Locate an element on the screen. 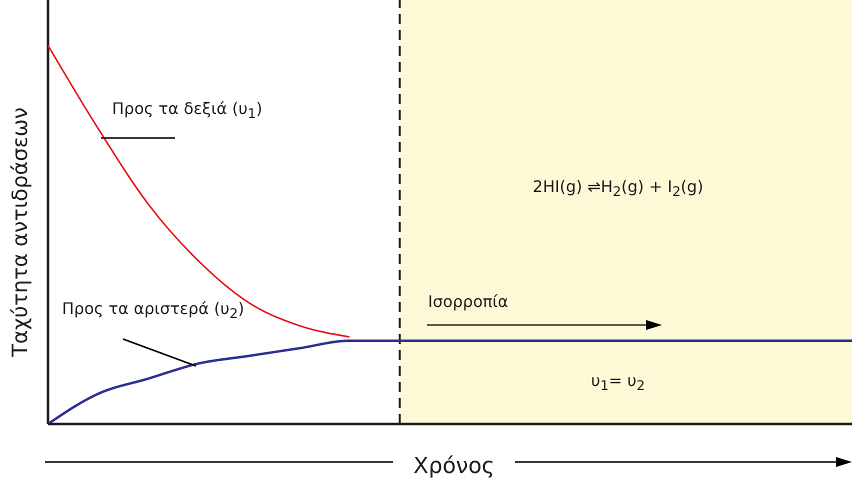 This screenshot has width=852, height=479. annotation: 2HI(g) ⇌H$_{2}$(g) + I$_{2}$(g) is located at coordinates (618, 189).